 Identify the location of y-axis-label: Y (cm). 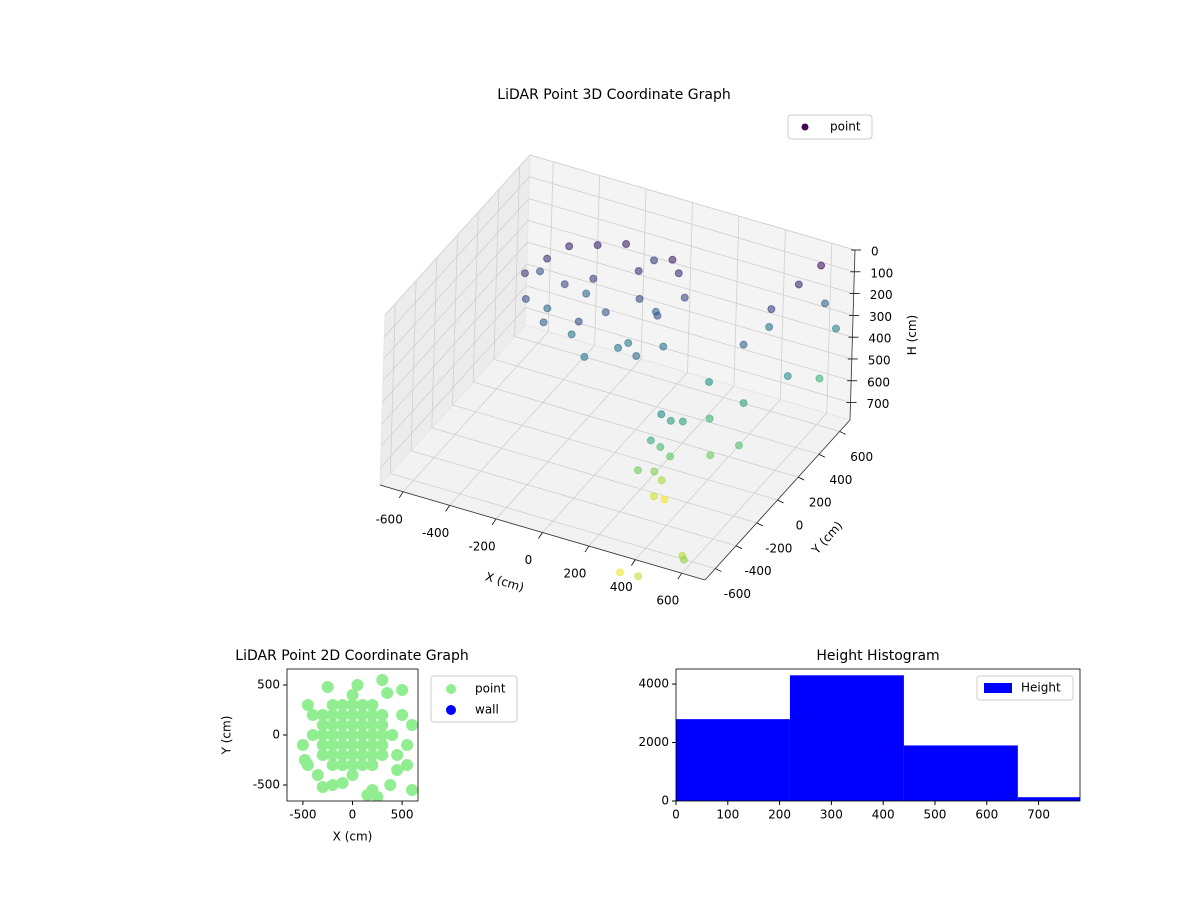
(227, 736).